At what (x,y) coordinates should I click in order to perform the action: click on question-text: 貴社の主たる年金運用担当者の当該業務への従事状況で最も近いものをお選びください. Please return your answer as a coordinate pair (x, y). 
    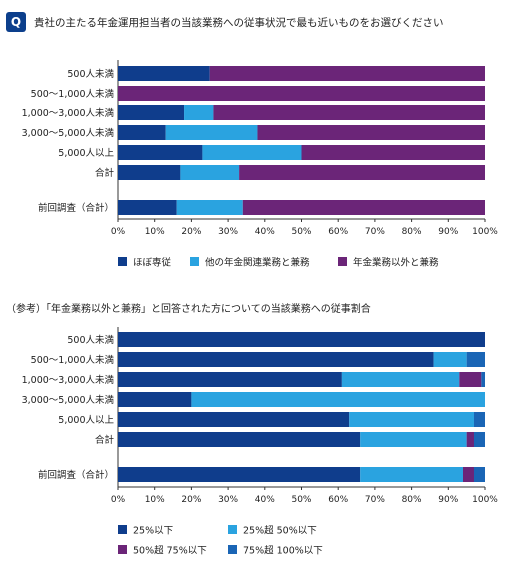
    Looking at the image, I should click on (239, 22).